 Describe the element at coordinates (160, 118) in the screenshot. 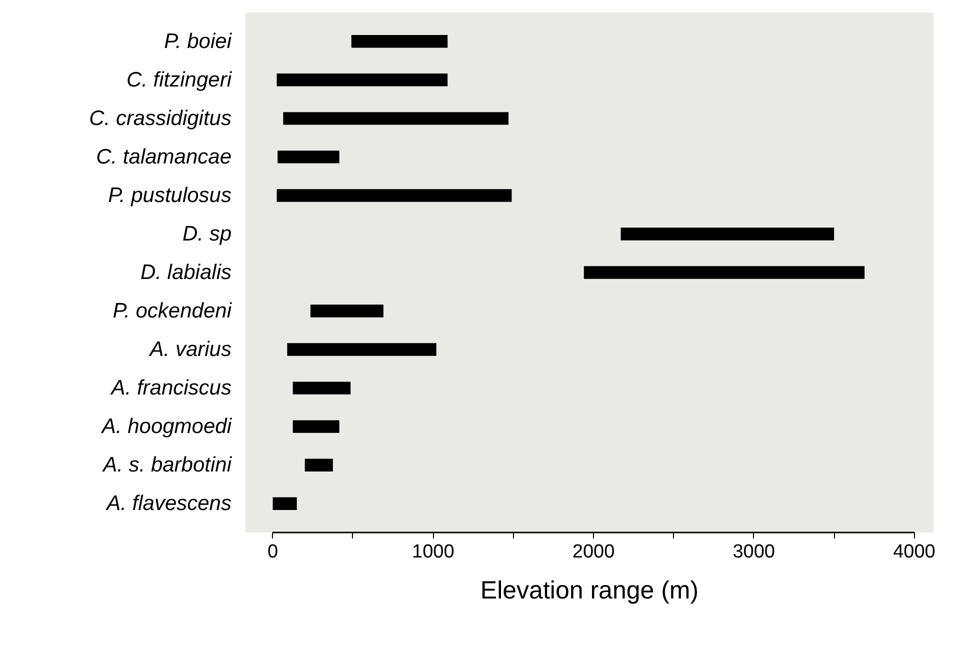

I see `y-tick-label: C. crassidigitus` at that location.